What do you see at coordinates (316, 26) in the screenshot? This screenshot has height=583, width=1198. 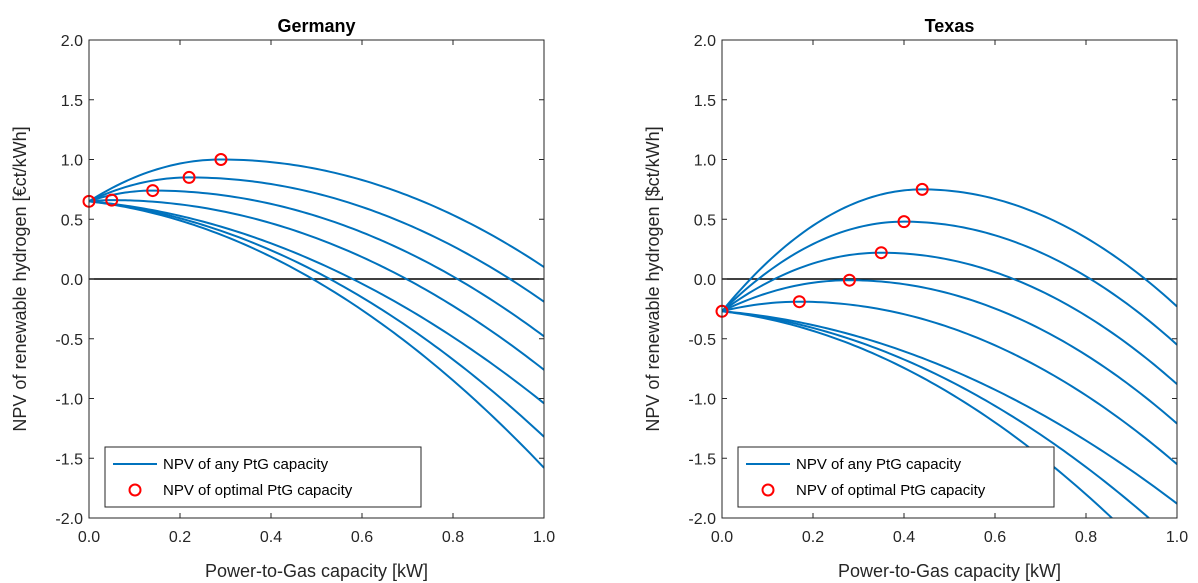 I see `chart-title: Germany` at bounding box center [316, 26].